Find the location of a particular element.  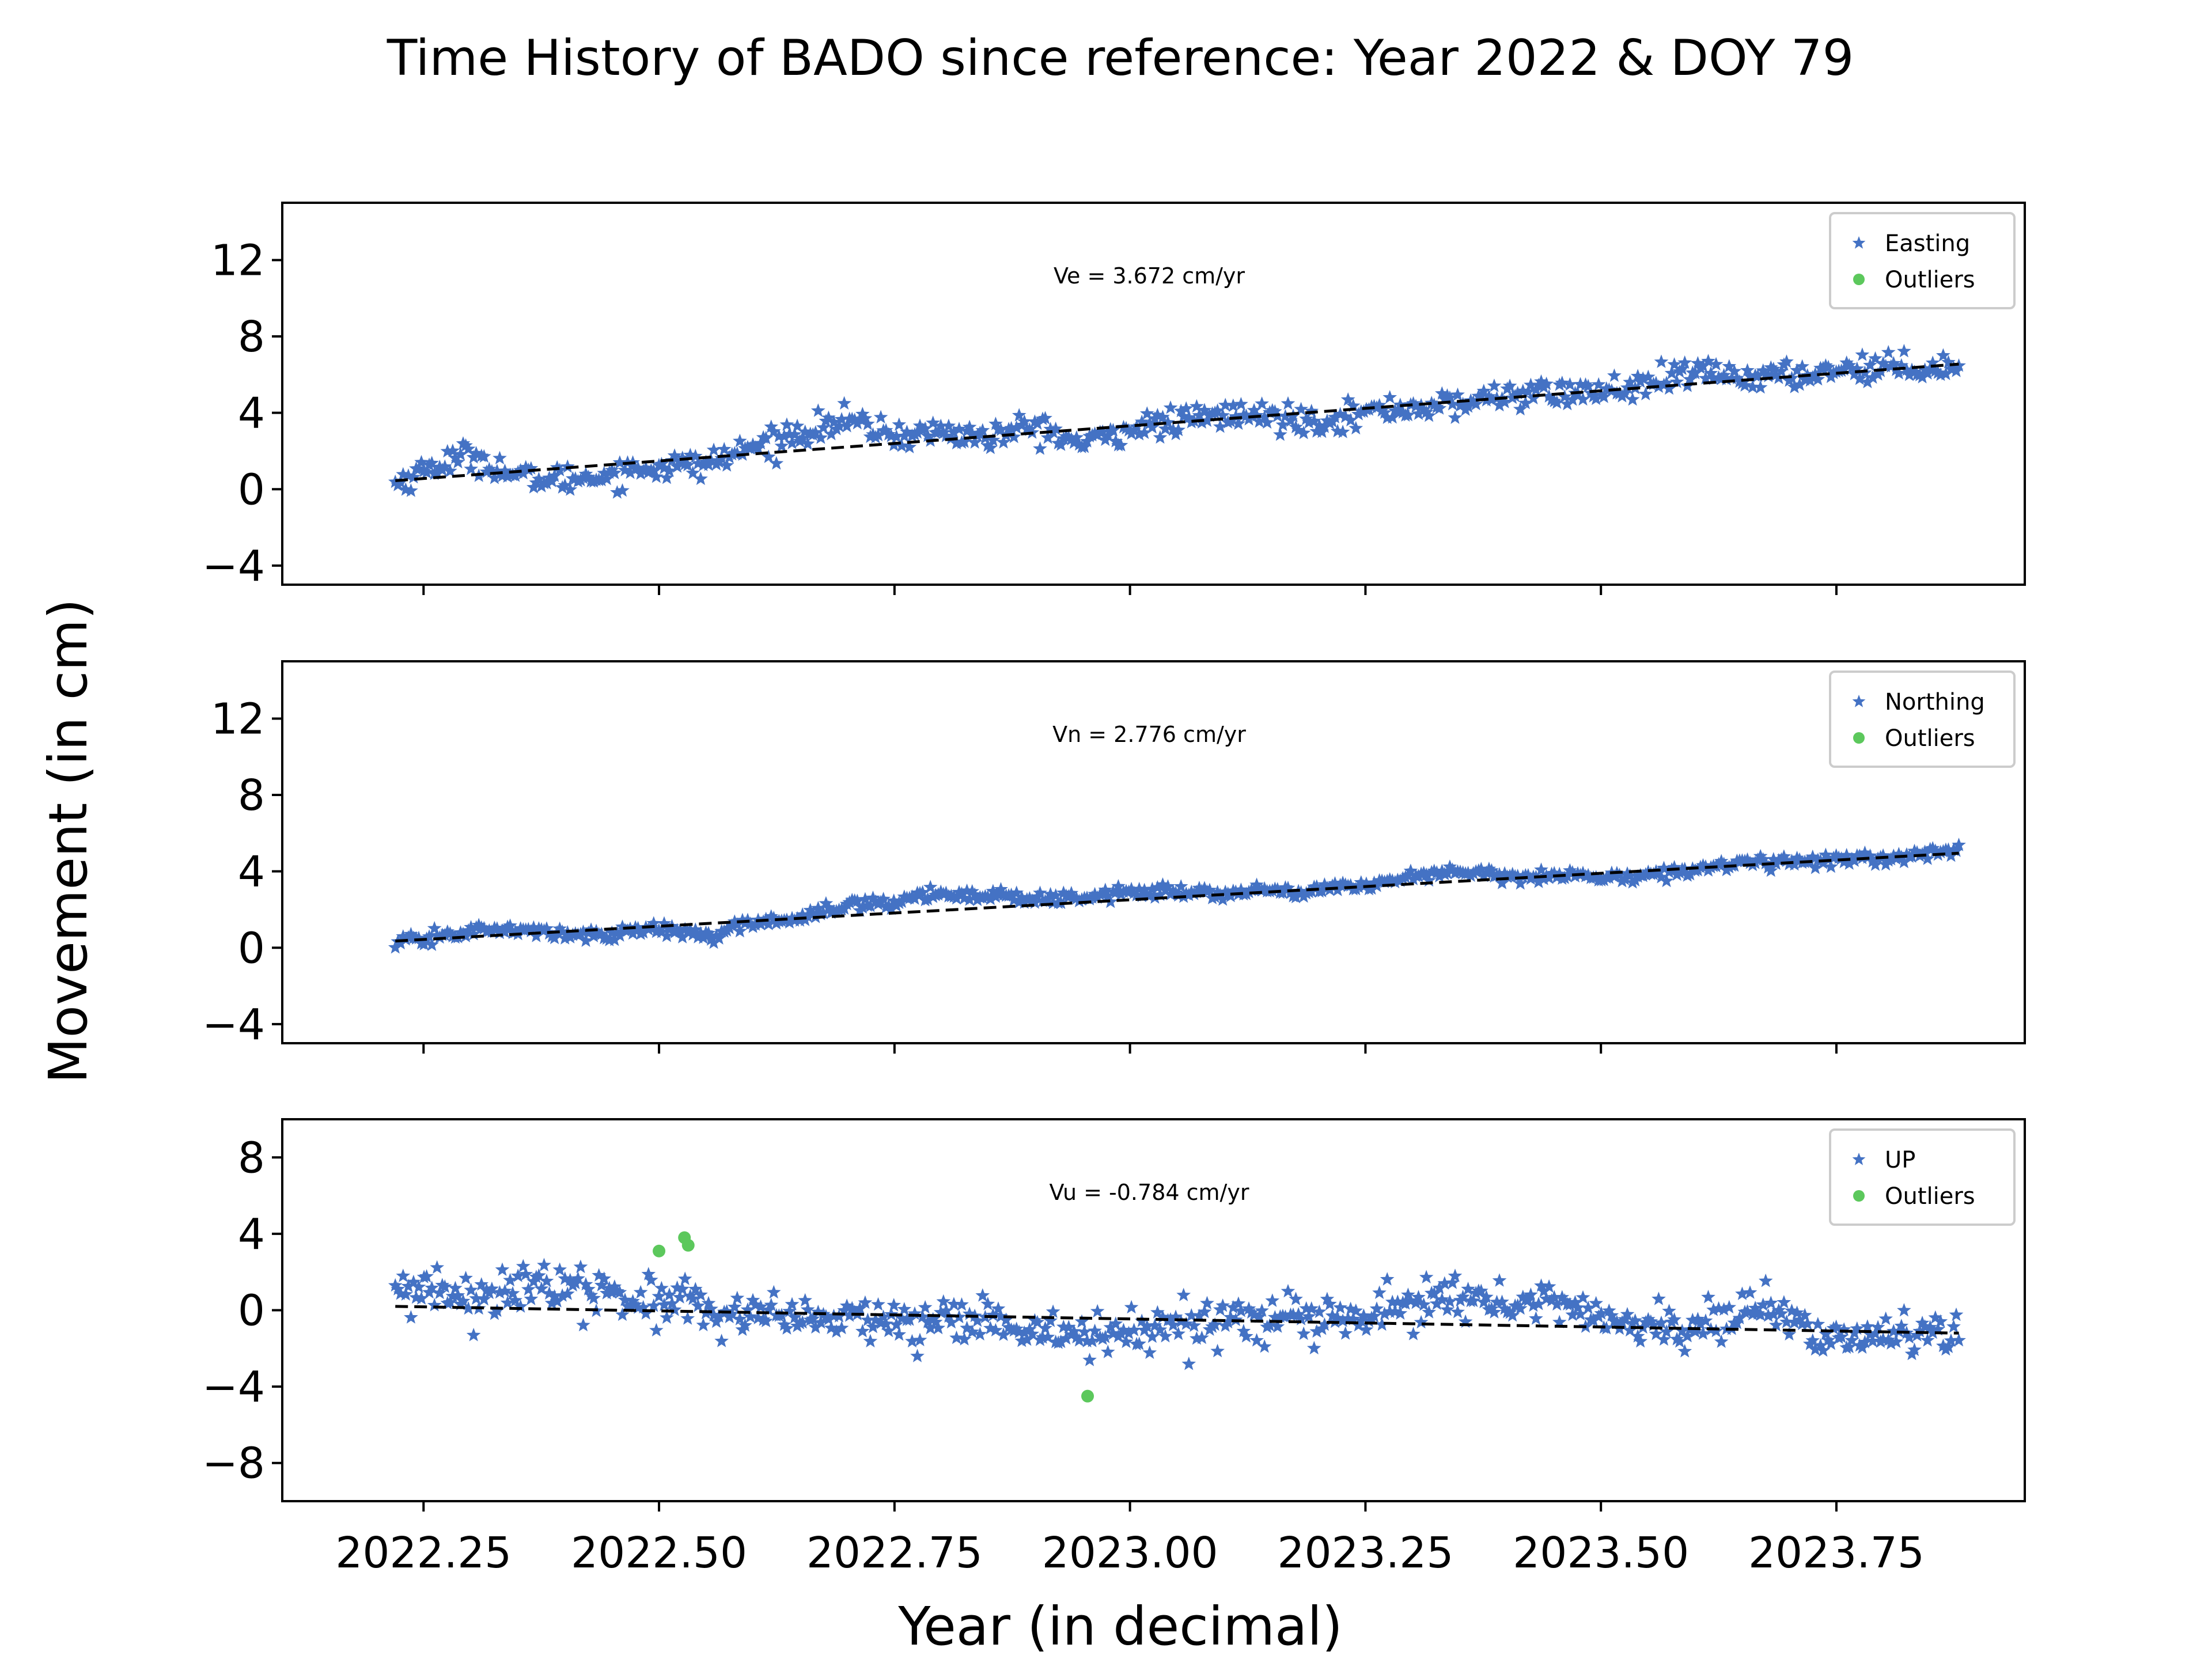

x-tick-label: 2023.75 is located at coordinates (1836, 1553).